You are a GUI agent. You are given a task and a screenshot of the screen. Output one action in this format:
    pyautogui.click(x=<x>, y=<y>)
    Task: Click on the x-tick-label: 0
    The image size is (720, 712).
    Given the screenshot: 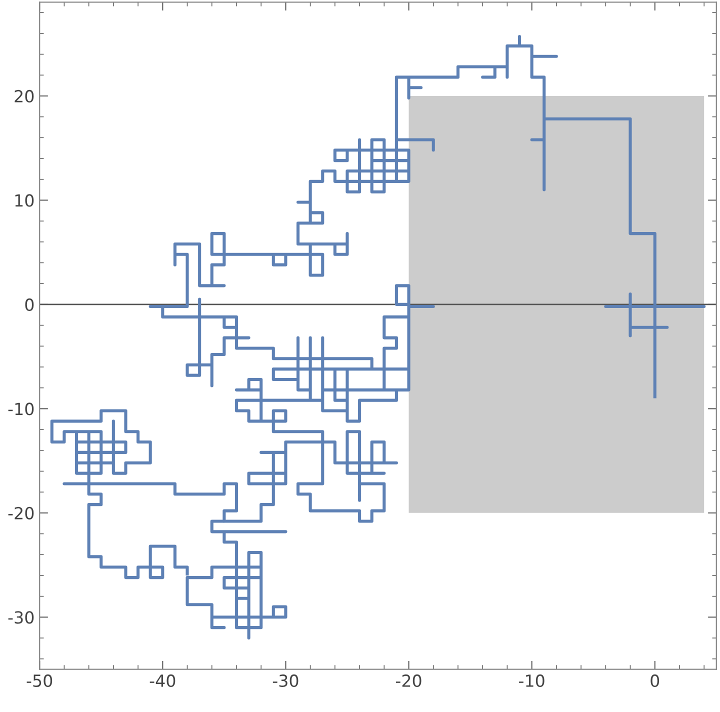 What is the action you would take?
    pyautogui.click(x=655, y=681)
    